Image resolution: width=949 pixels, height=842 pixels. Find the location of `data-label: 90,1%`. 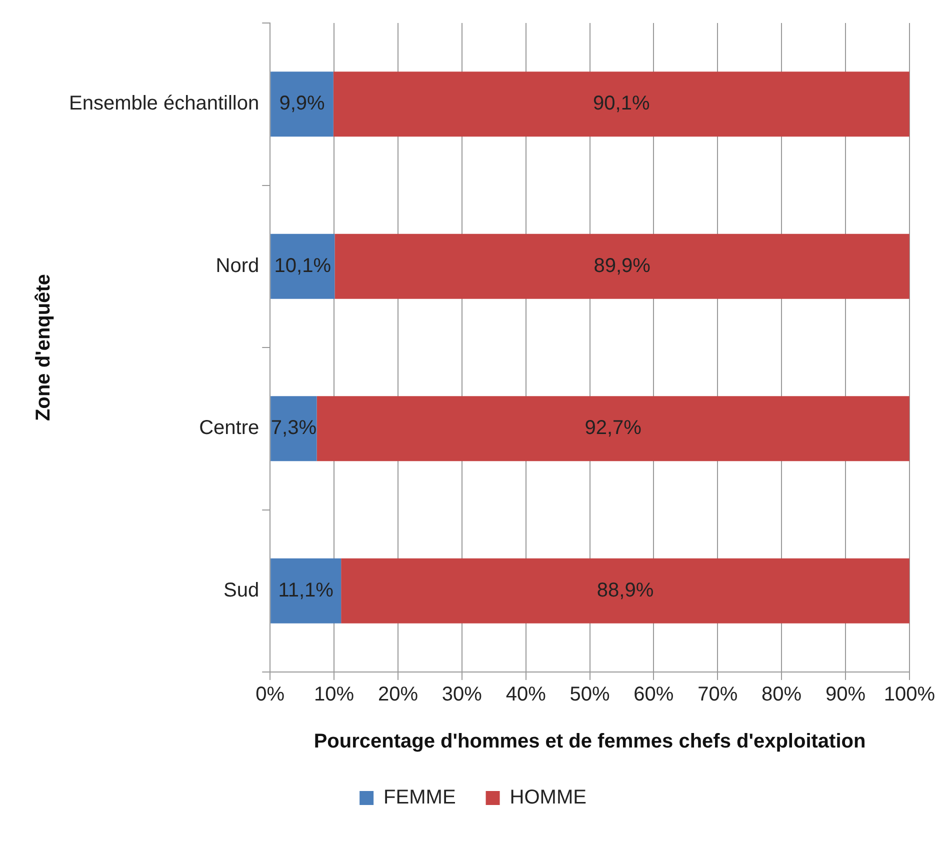

data-label: 90,1% is located at coordinates (621, 103).